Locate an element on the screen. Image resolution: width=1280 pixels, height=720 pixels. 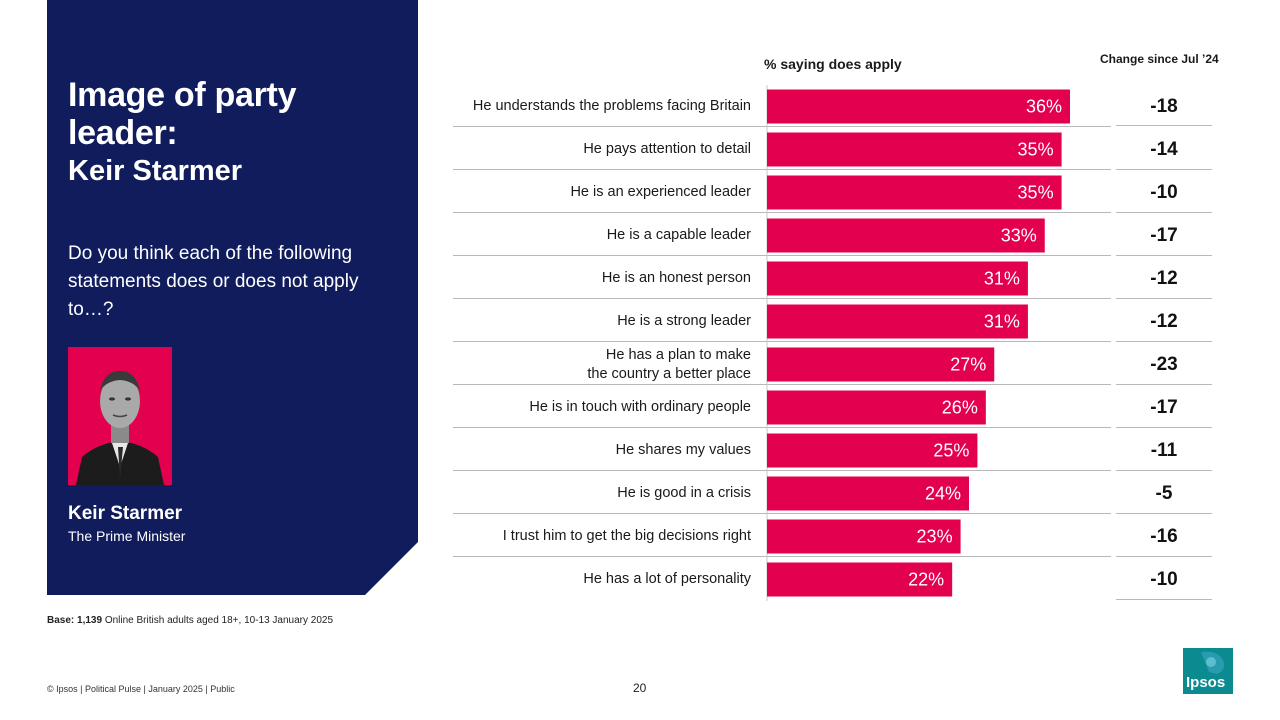
row-label-line: the country a better place is located at coordinates (669, 373).